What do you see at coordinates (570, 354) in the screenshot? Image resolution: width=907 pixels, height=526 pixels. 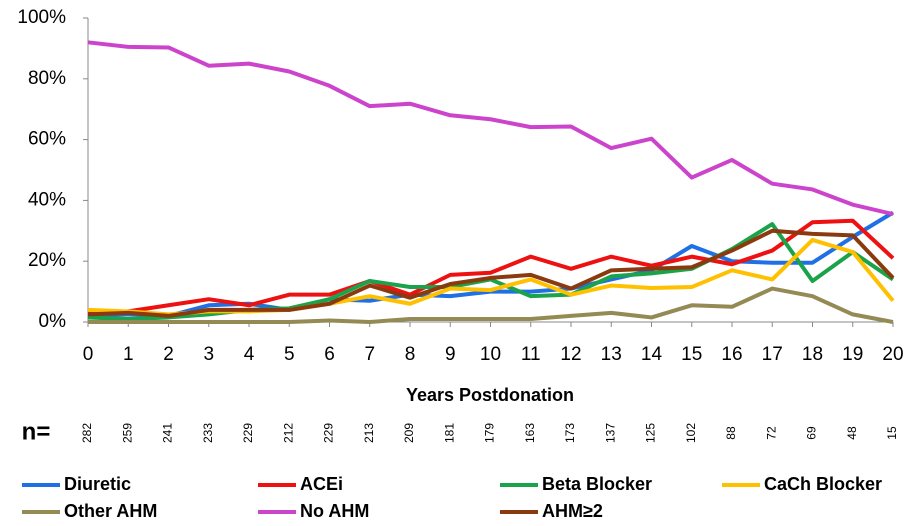 I see `x-tick-label: 12` at bounding box center [570, 354].